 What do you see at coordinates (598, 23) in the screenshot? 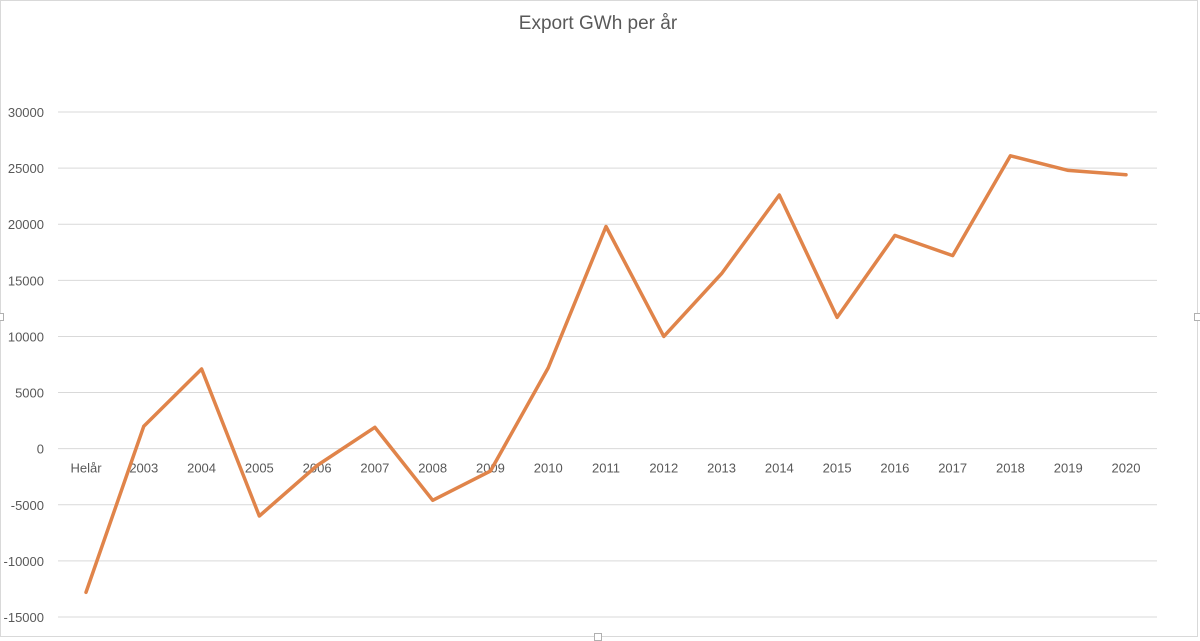
I see `chart-title: Export GWh per år` at bounding box center [598, 23].